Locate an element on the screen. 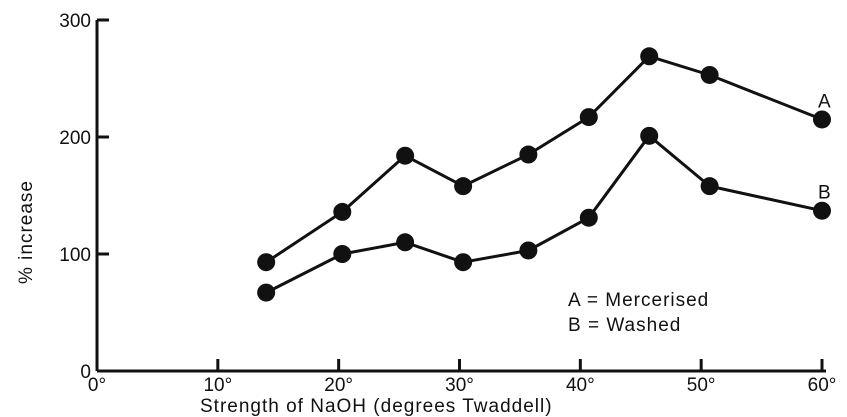 Image resolution: width=847 pixels, height=417 pixels. y-tick-label: 100 is located at coordinates (75, 255).